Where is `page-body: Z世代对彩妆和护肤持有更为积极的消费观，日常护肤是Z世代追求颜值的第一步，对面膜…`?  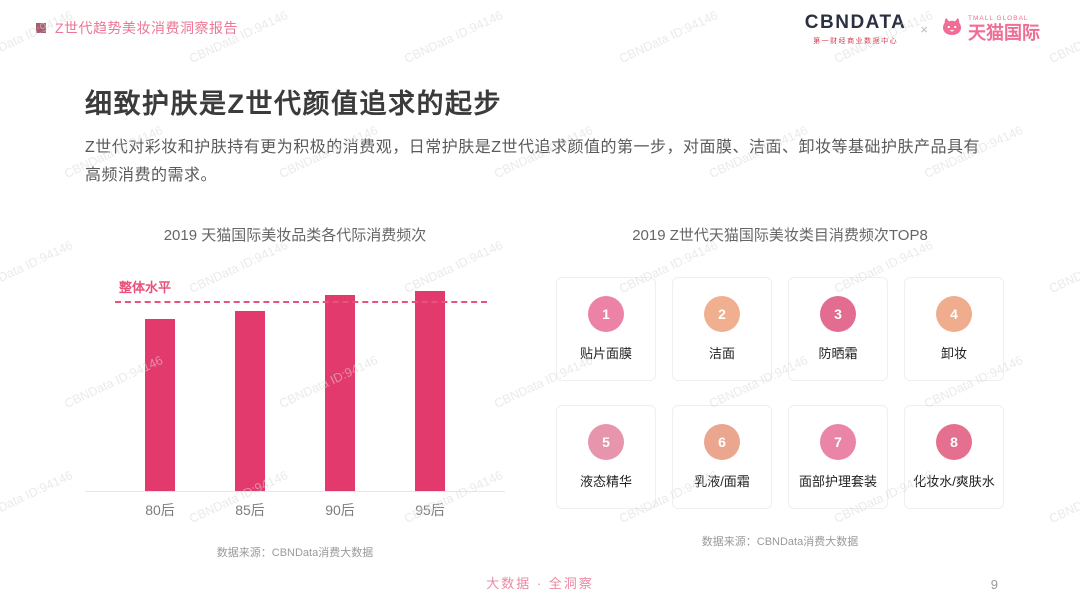
page-body: Z世代对彩妆和护肤持有更为积极的消费观，日常护肤是Z世代追求颜值的第一步，对面膜… is located at coordinates (533, 161).